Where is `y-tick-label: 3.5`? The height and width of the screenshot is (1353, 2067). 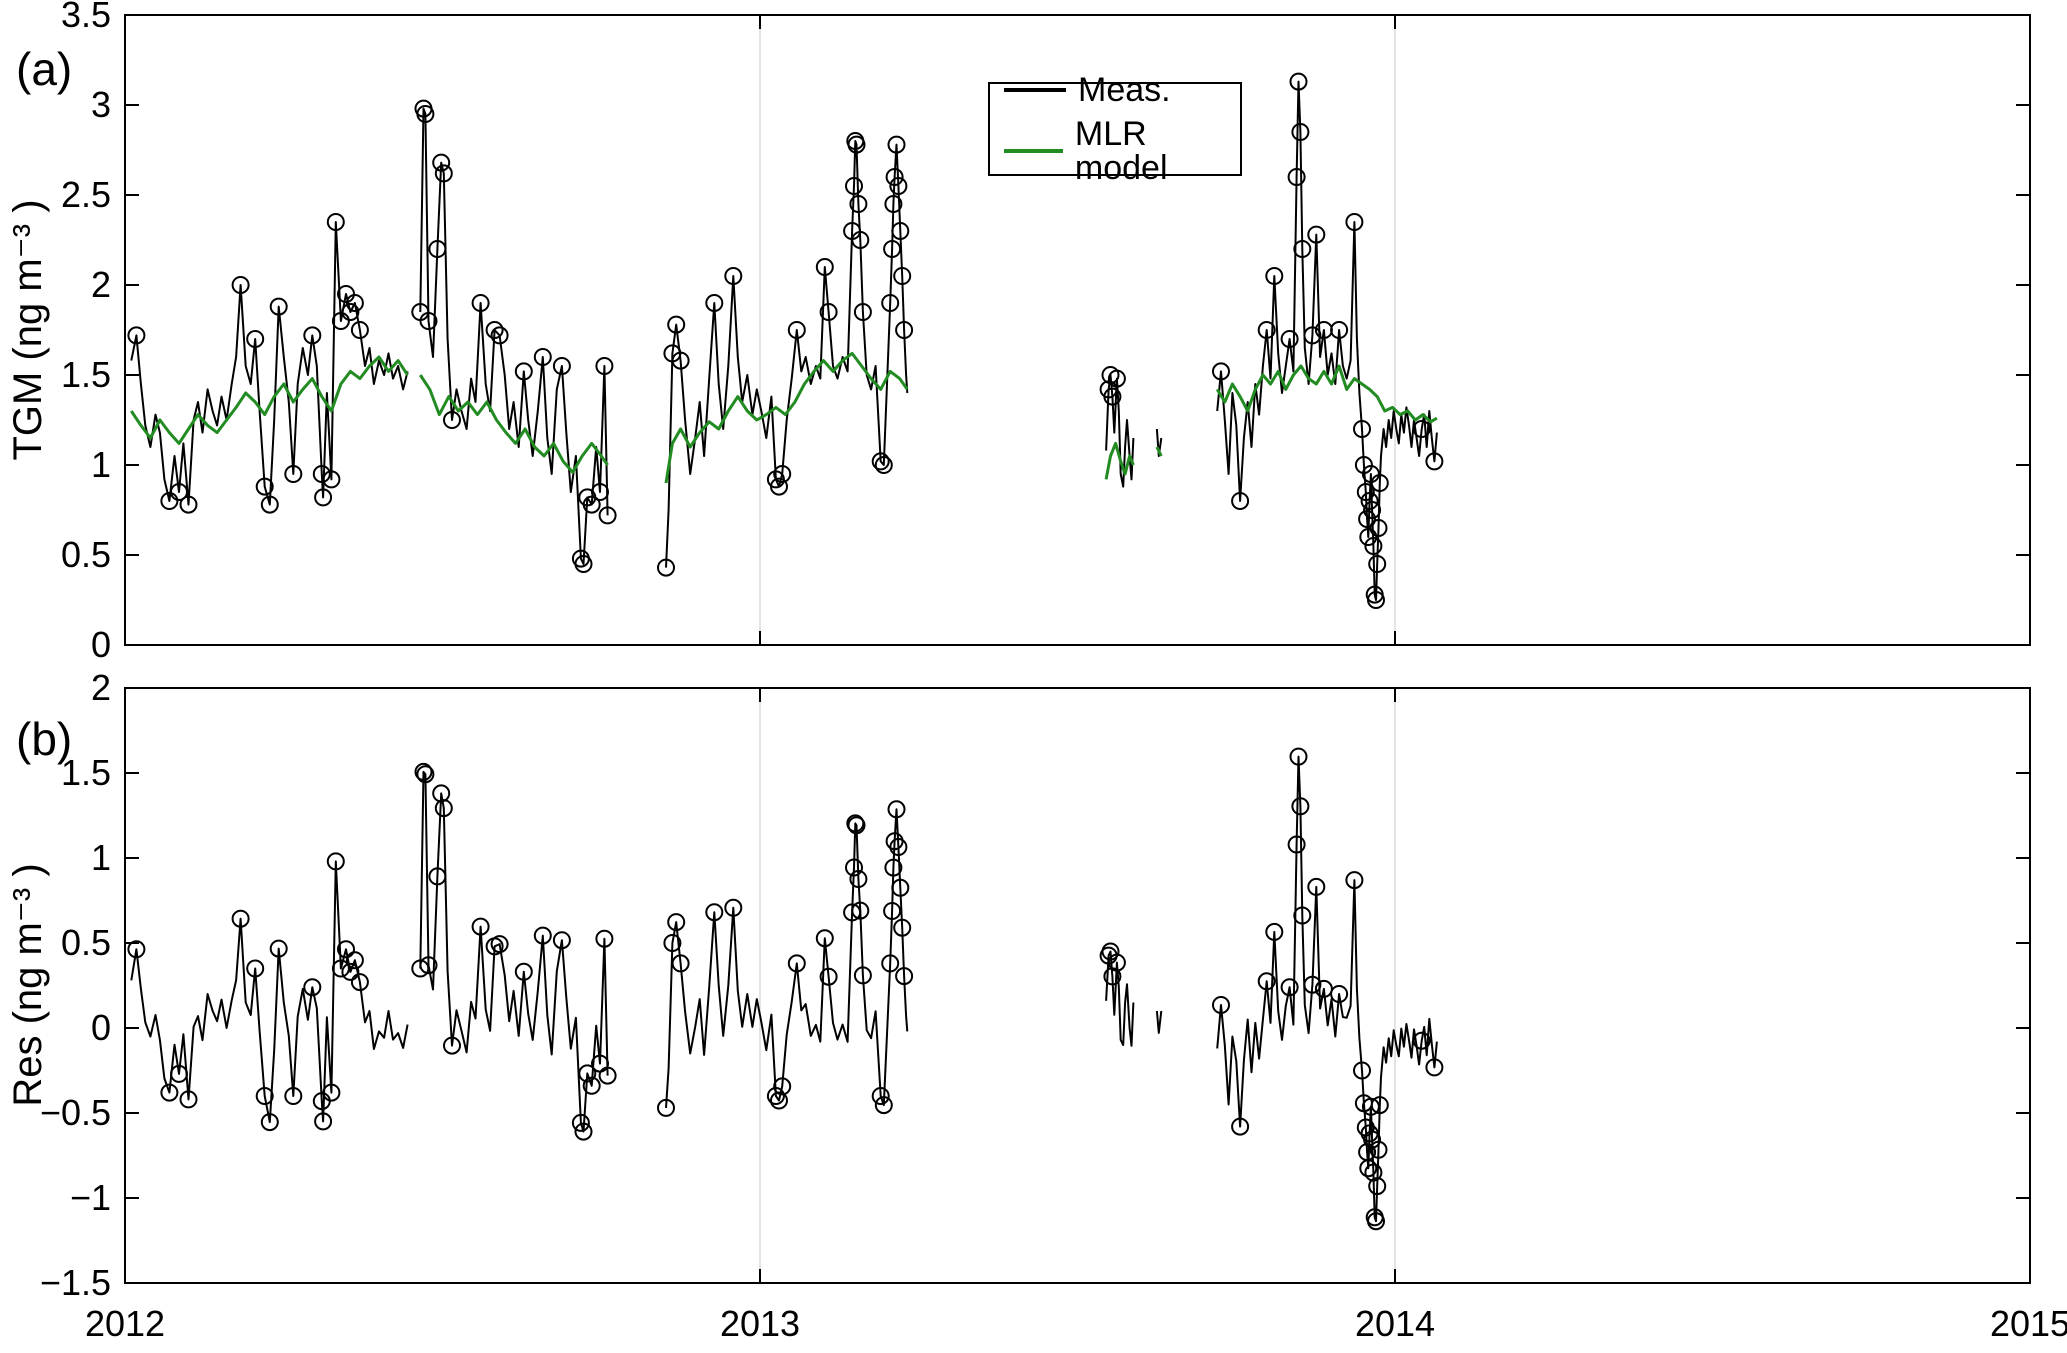
y-tick-label: 3.5 is located at coordinates (86, 17).